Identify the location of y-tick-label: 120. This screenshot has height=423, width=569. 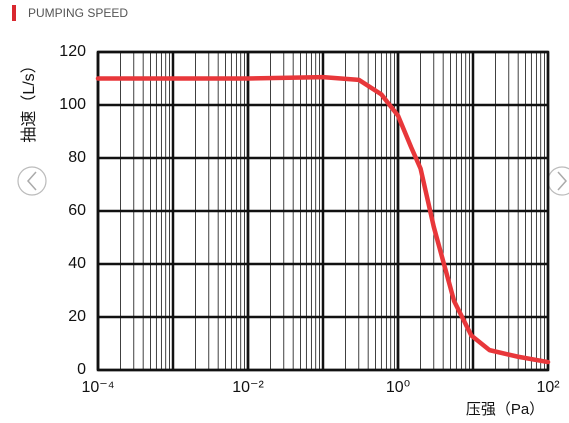
(72, 51).